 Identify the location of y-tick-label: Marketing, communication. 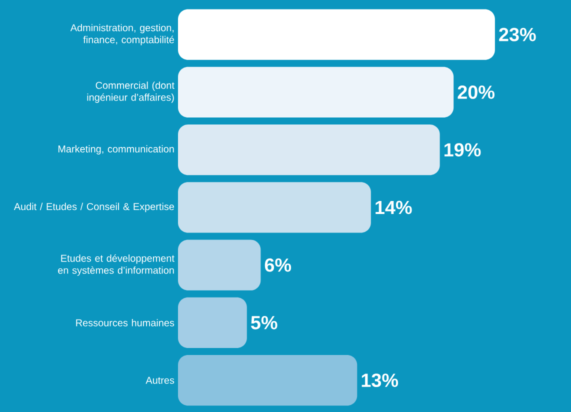
(116, 149).